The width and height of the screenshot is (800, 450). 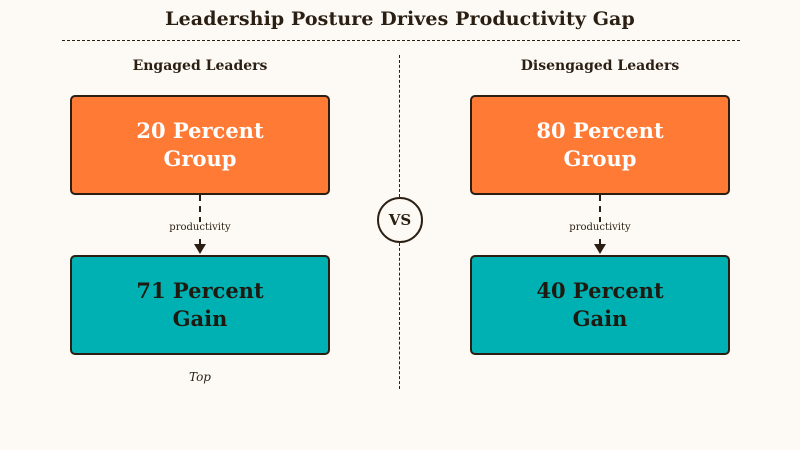 I want to click on column-heading-disengaged: Disengaged Leaders, so click(x=600, y=66).